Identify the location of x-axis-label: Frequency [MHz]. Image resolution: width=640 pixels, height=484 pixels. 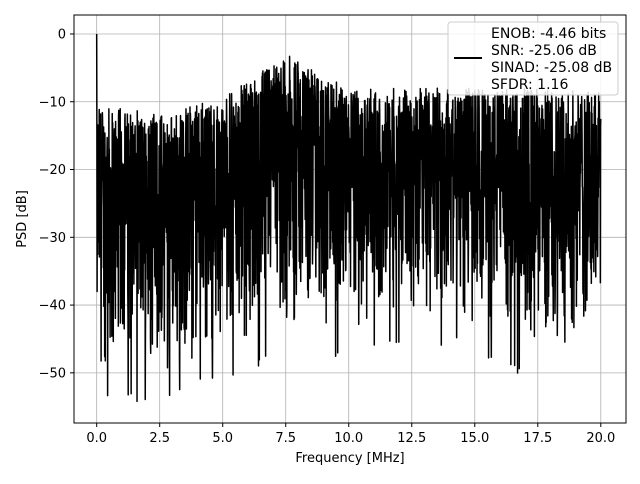
(349, 458).